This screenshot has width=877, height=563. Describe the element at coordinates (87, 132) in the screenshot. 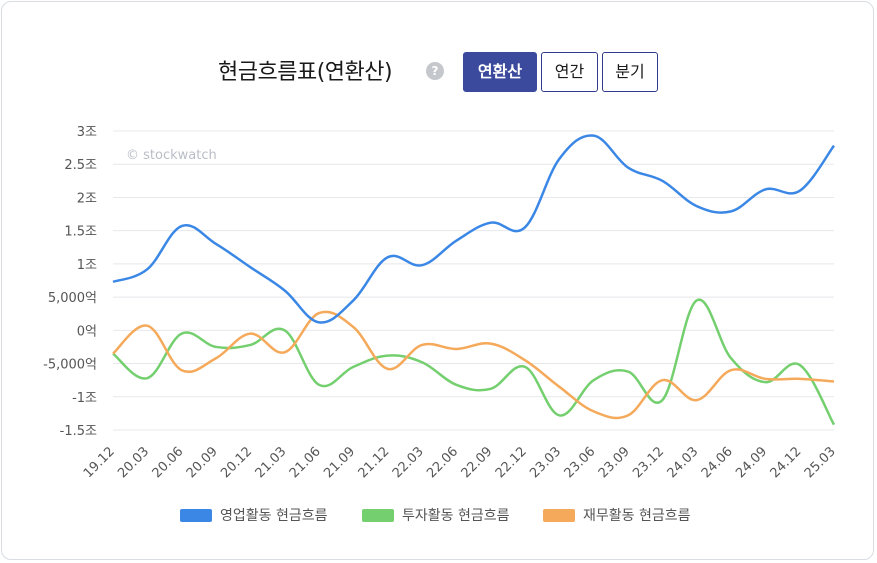

I see `y-tick-label: 3조` at that location.